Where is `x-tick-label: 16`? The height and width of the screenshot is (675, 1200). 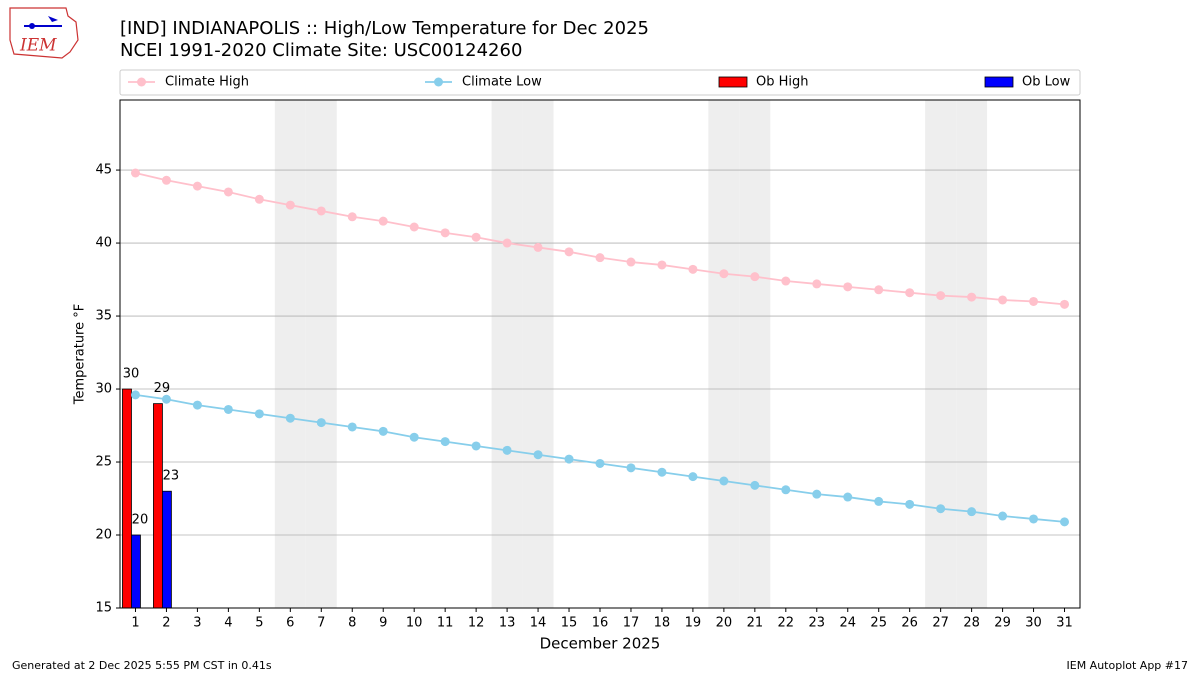
x-tick-label: 16 is located at coordinates (600, 623).